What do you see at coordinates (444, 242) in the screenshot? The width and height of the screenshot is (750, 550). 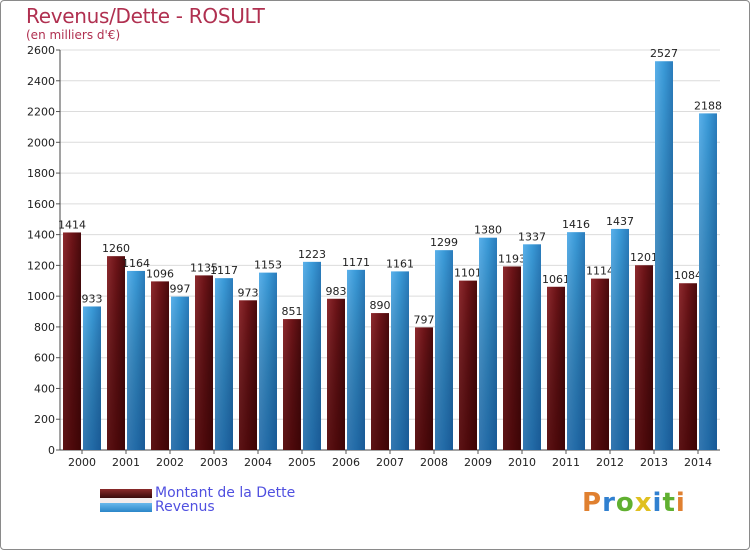 I see `value-label-revenus: 1299` at bounding box center [444, 242].